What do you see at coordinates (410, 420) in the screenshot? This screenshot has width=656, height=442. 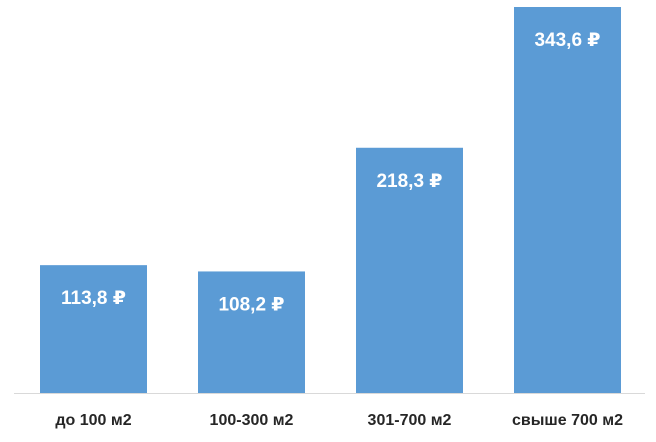 I see `x-tick-label: 301-700 м2` at bounding box center [410, 420].